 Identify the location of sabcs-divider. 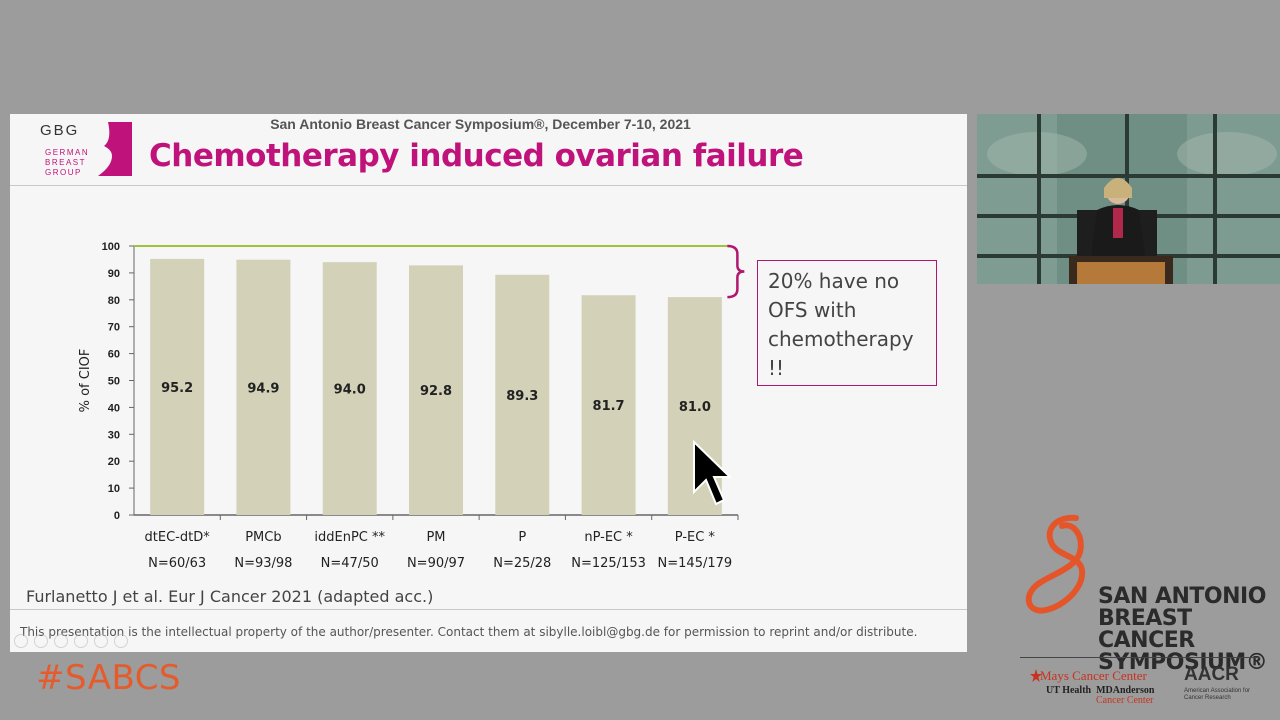
(1140, 657).